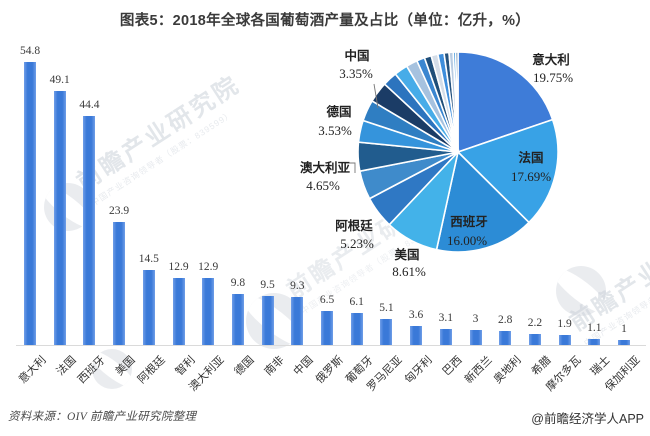 This screenshot has height=436, width=650. I want to click on pie-label-australia: 澳大利亚, so click(325, 167).